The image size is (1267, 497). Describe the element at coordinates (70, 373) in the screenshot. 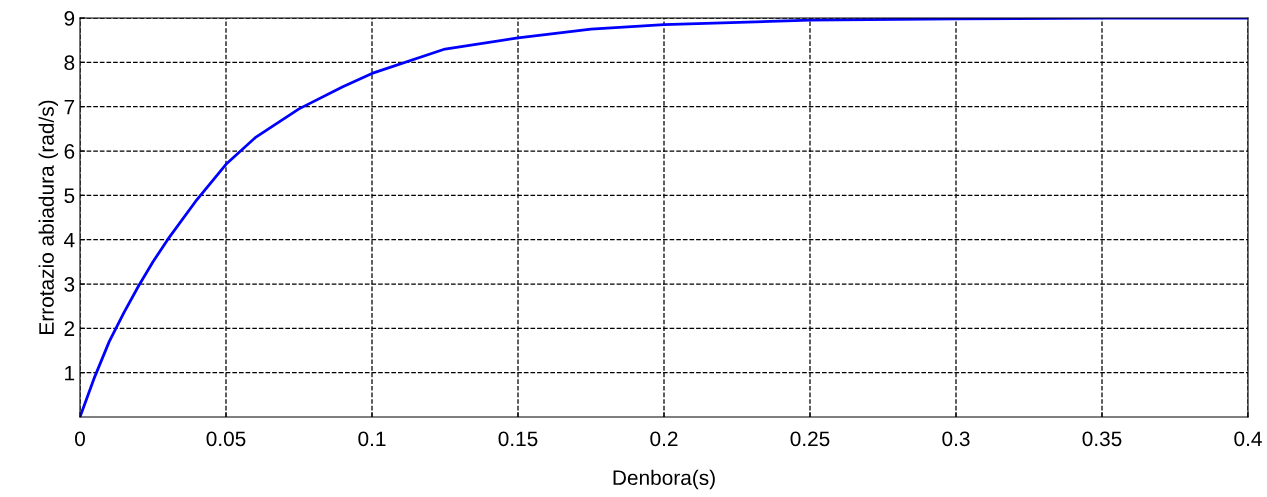

I see `y-tick-label: 1` at that location.